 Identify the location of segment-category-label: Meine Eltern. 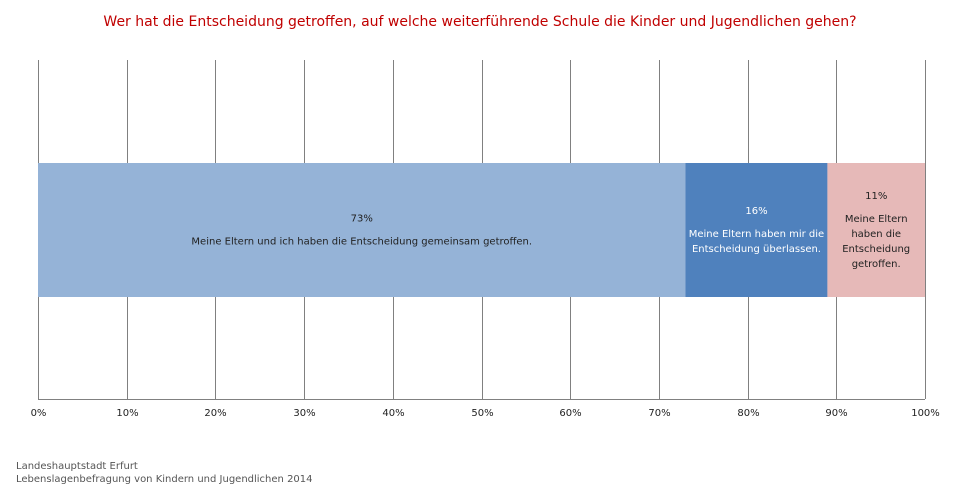
(876, 219).